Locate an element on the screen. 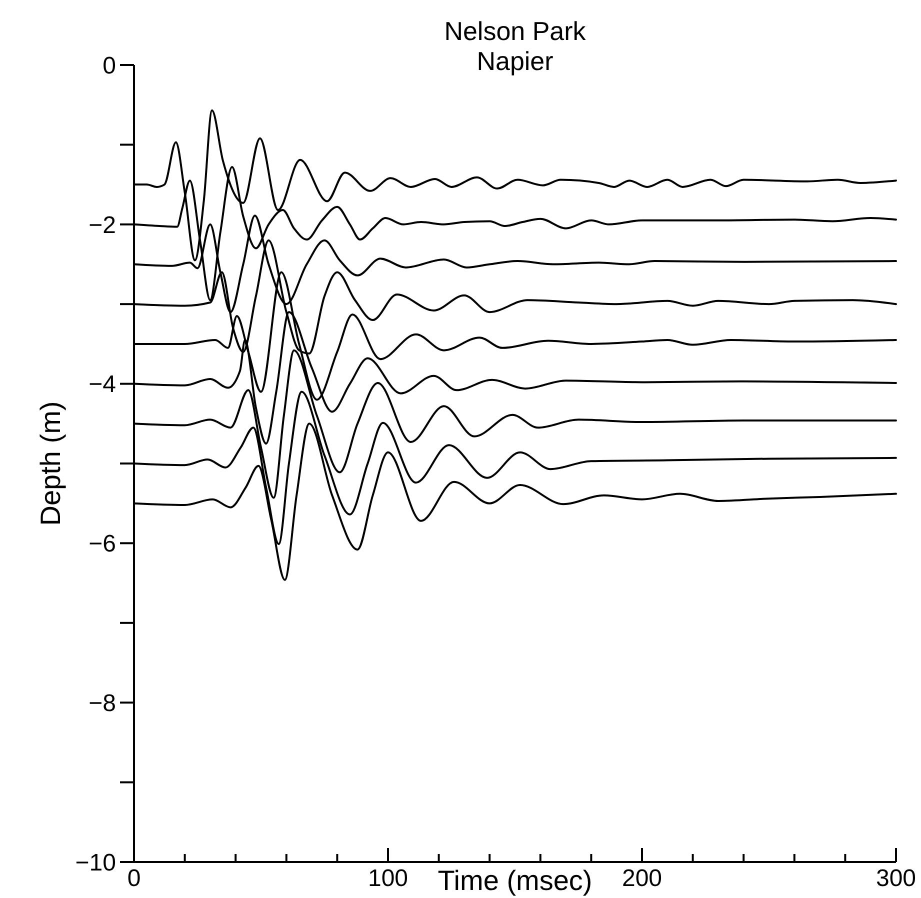  x-tick-label: 200 is located at coordinates (642, 878).